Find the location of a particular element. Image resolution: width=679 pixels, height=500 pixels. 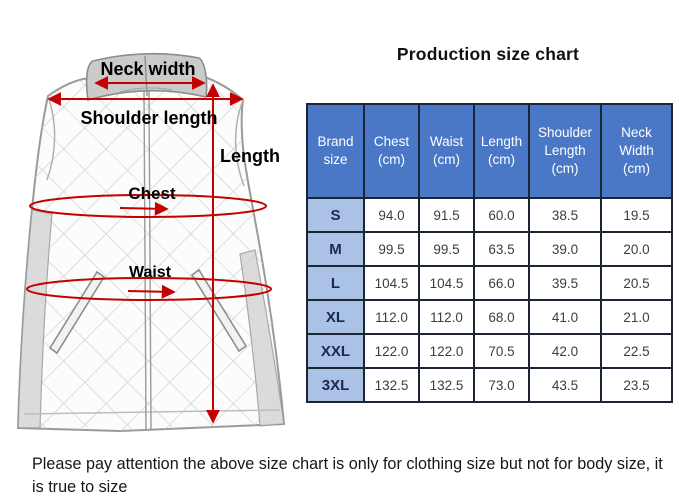

measurement-cell: 43.5 is located at coordinates (565, 385).